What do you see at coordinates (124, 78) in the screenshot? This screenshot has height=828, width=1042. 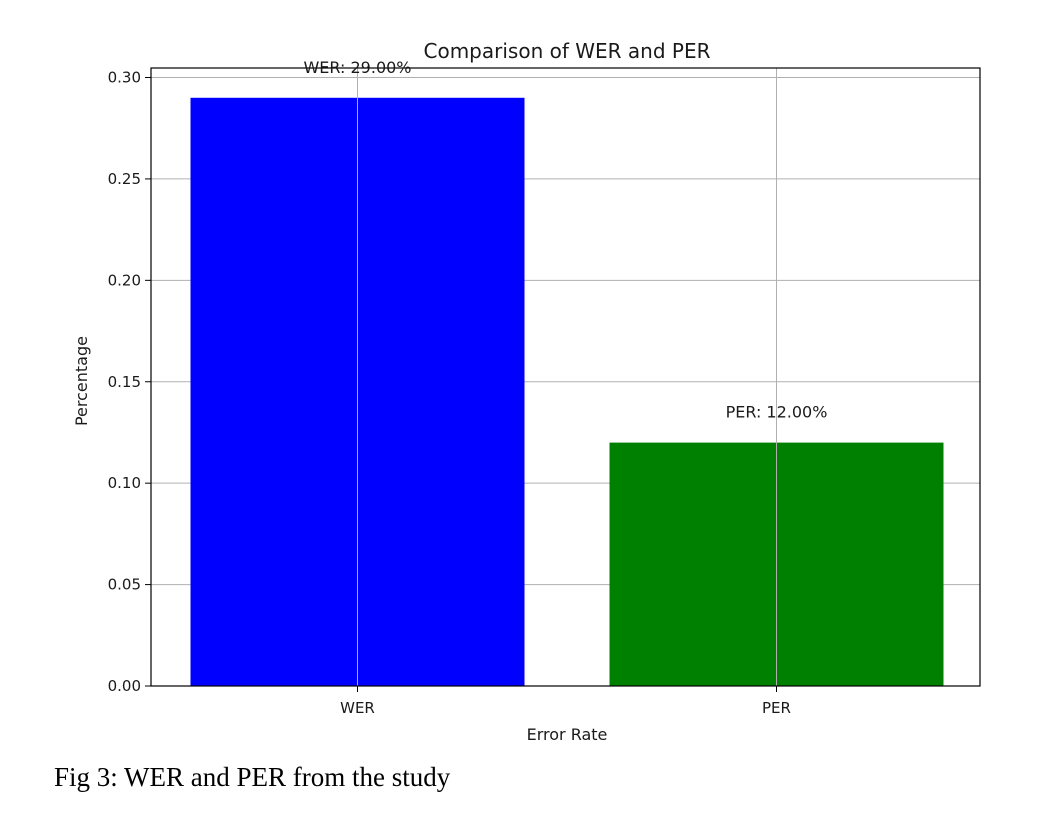 I see `y-tick-label: 0.30` at bounding box center [124, 78].